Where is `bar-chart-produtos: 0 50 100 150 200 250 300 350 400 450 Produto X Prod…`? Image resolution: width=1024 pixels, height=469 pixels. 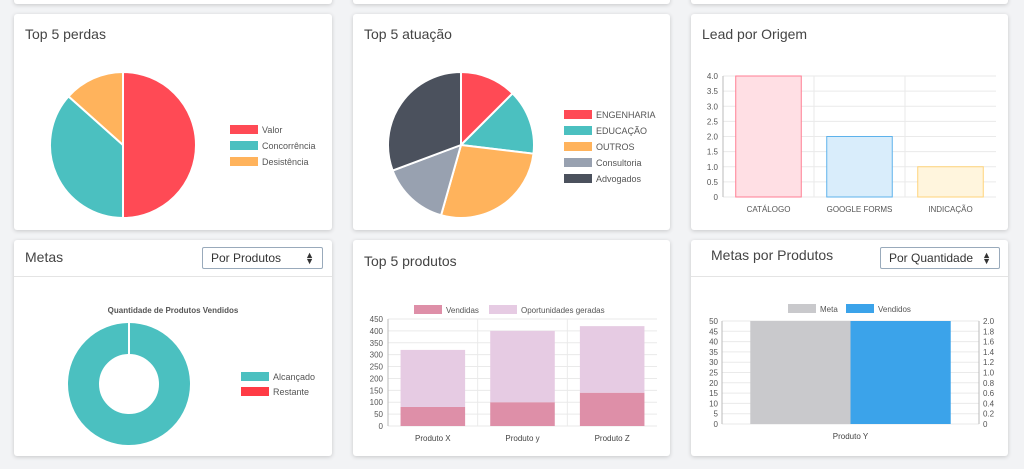 bar-chart-produtos: 0 50 100 150 200 250 300 350 400 450 Produto X Prod… is located at coordinates (513, 374).